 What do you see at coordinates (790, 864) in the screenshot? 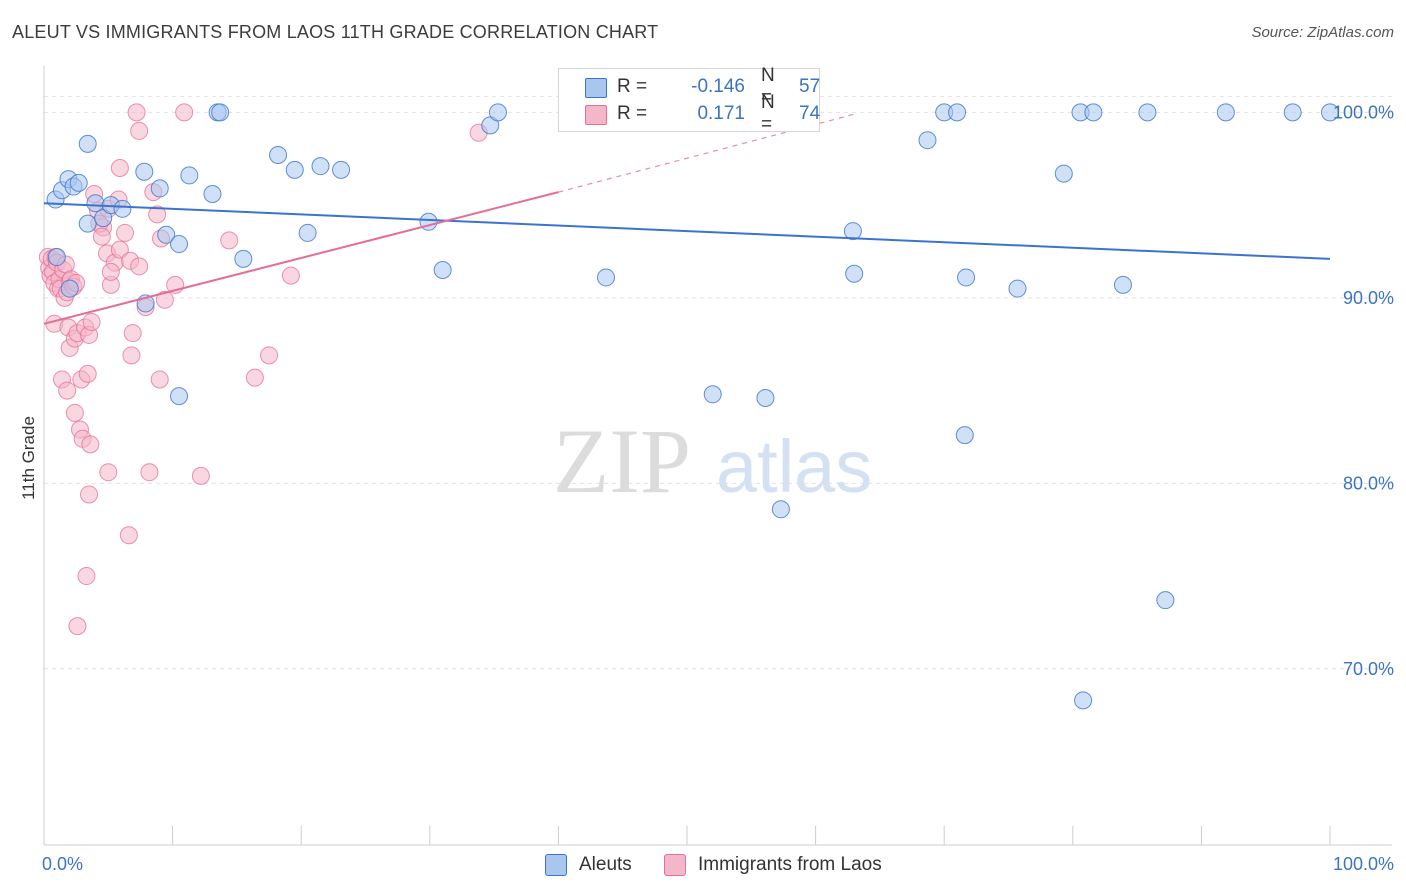
I see `legend-label-laos: Immigrants from Laos` at bounding box center [790, 864].